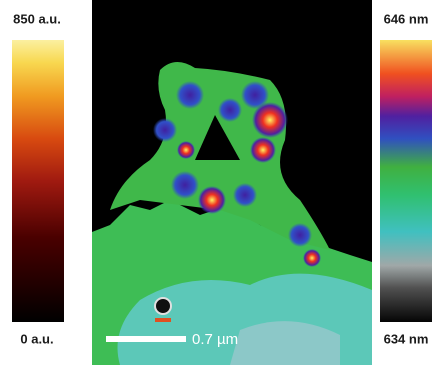 This screenshot has height=365, width=440. I want to click on intensity-colorbar, so click(38, 181).